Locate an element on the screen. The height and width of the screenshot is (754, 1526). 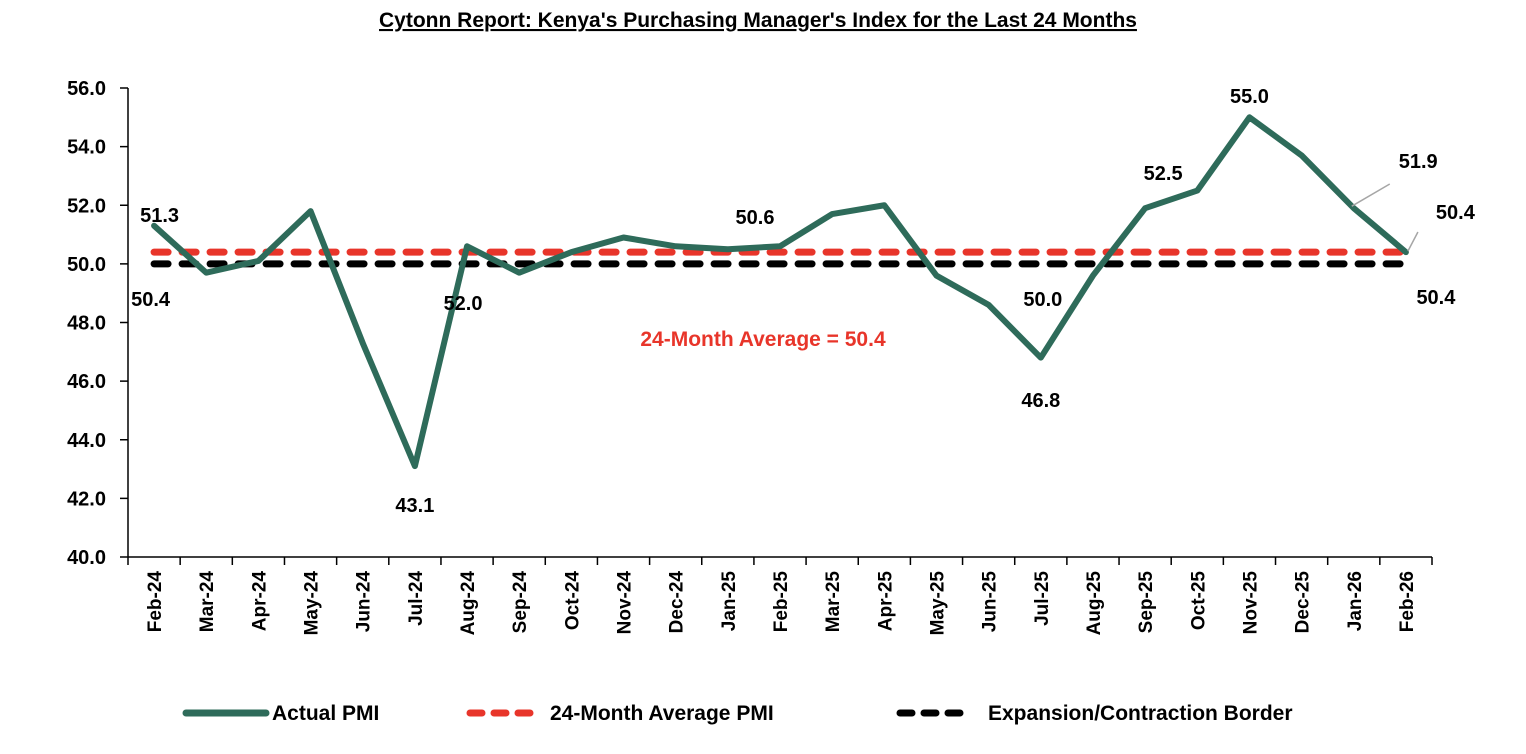
x-tick-label: Apr-24 is located at coordinates (259, 601).